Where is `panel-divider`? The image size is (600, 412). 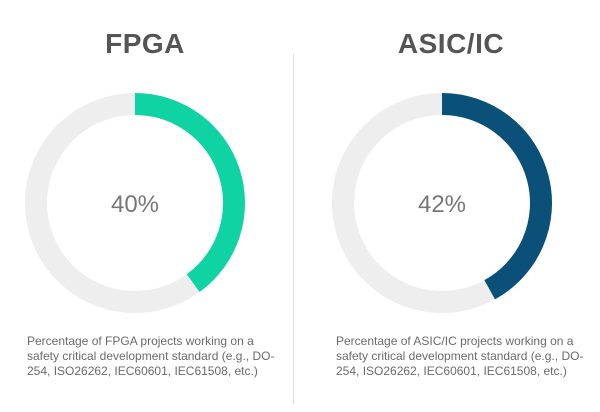
panel-divider is located at coordinates (293, 229).